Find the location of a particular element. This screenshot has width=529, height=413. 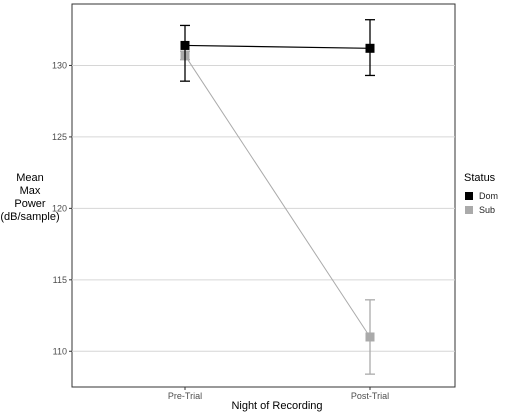

legend-key-sub is located at coordinates (469, 210).